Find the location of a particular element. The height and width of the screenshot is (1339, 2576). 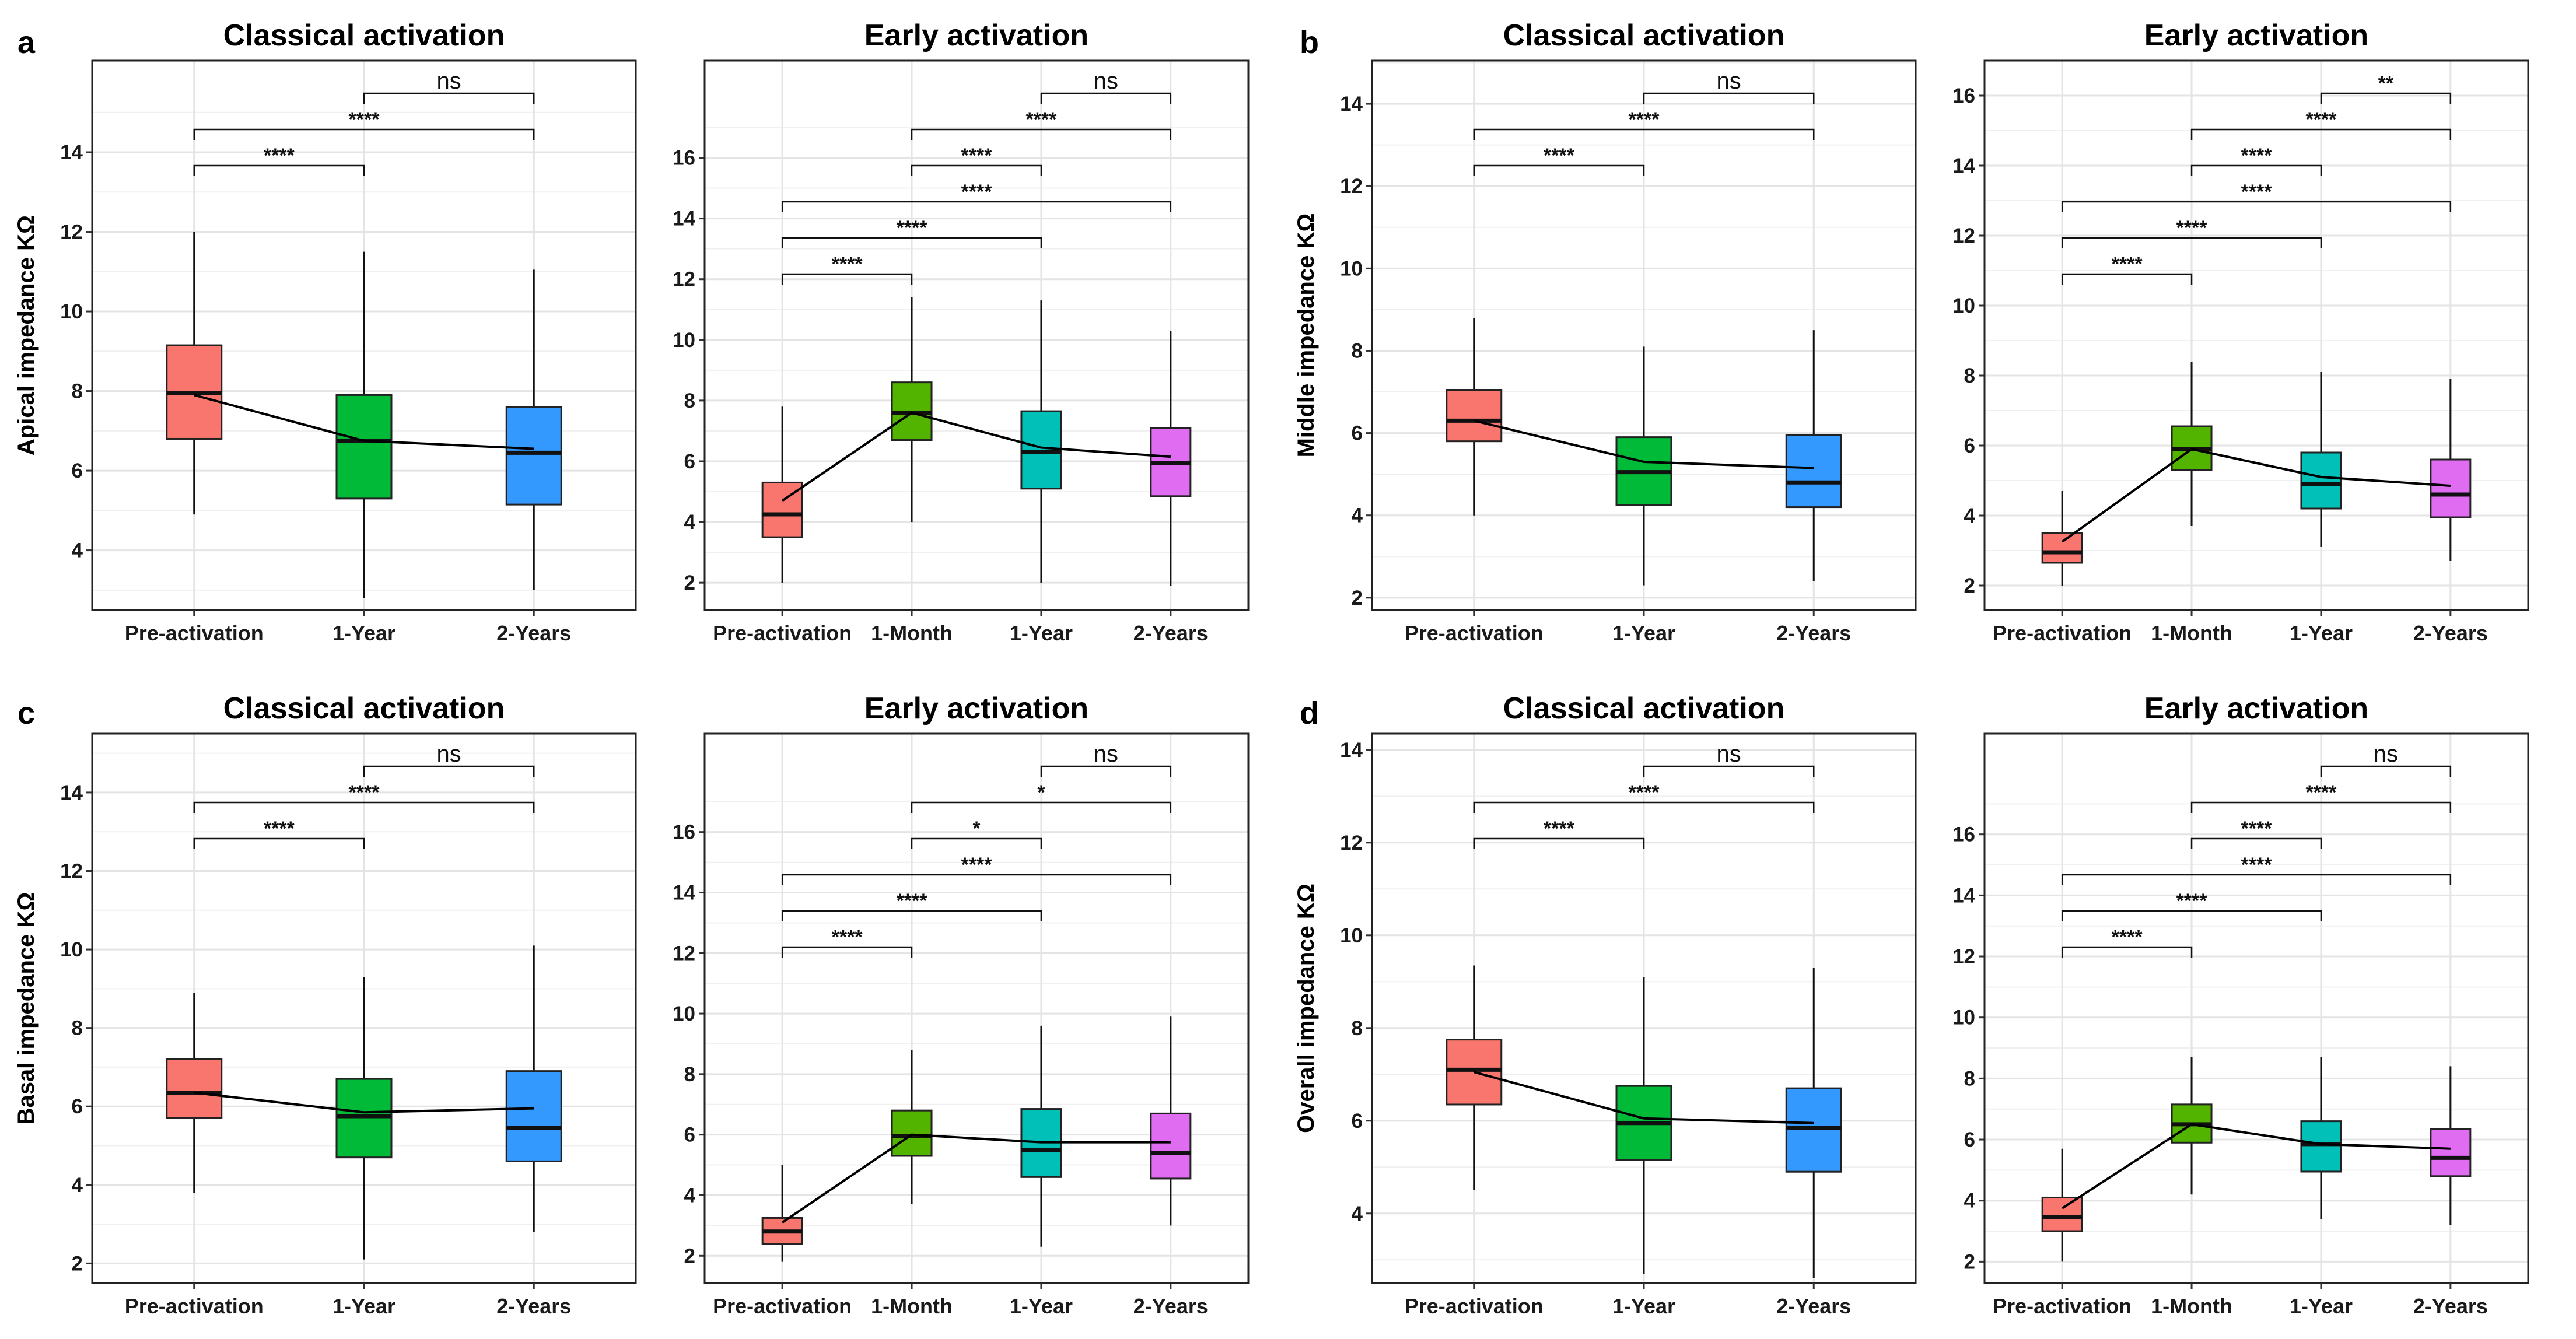

box-1-month is located at coordinates (912, 1133).